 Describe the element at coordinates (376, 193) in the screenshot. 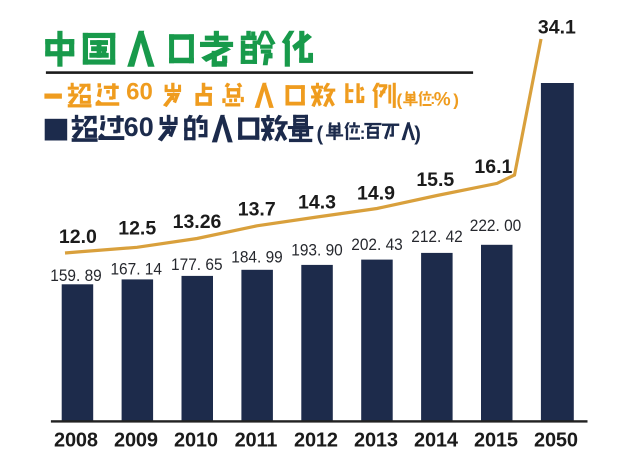

I see `svg-text: 14.9` at that location.